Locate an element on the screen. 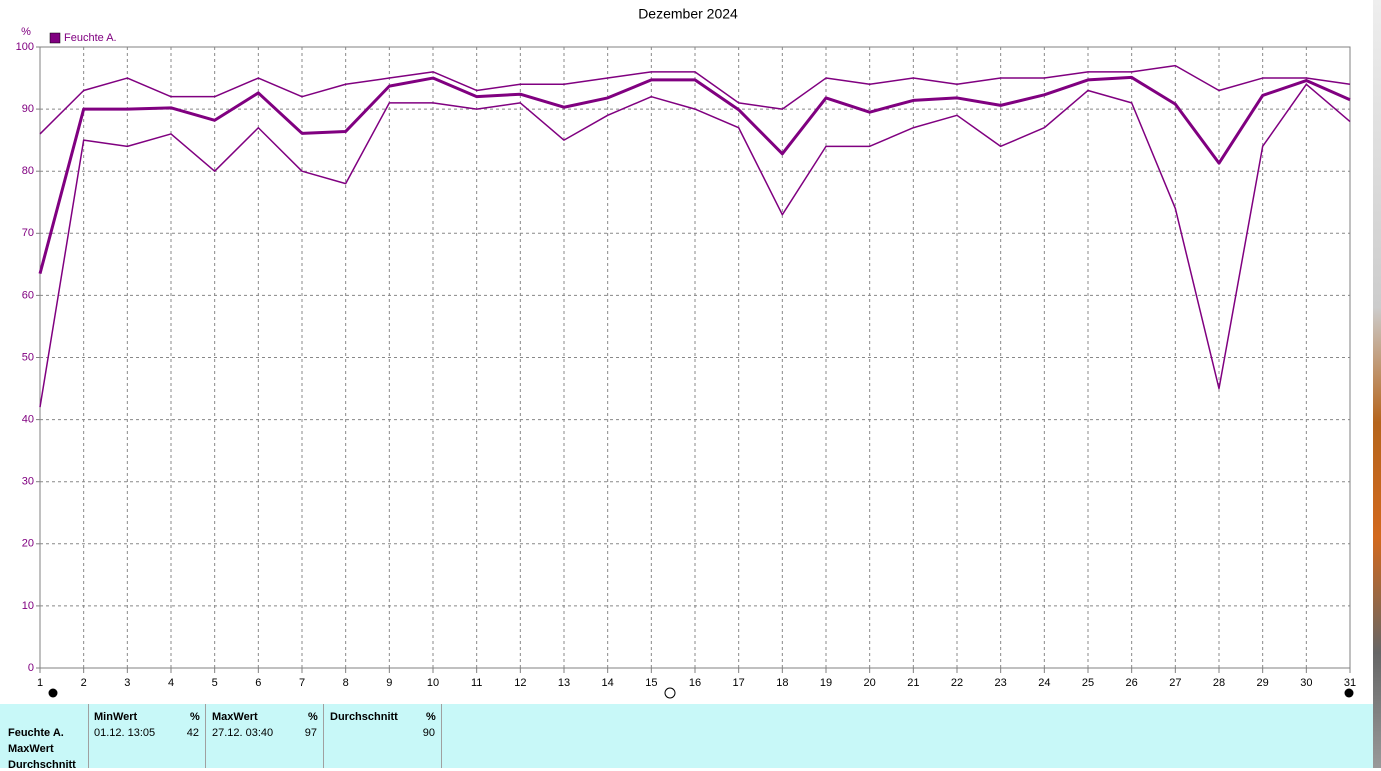  background-image-strip is located at coordinates (1377, 384).